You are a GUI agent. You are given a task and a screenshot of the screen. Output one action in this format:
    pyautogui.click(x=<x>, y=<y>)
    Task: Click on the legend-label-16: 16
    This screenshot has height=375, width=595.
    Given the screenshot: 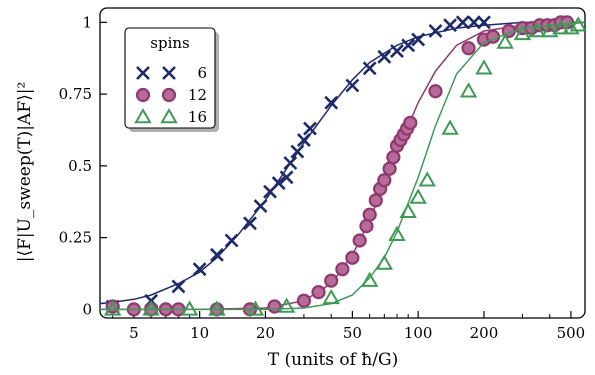 What is the action you would take?
    pyautogui.click(x=197, y=117)
    